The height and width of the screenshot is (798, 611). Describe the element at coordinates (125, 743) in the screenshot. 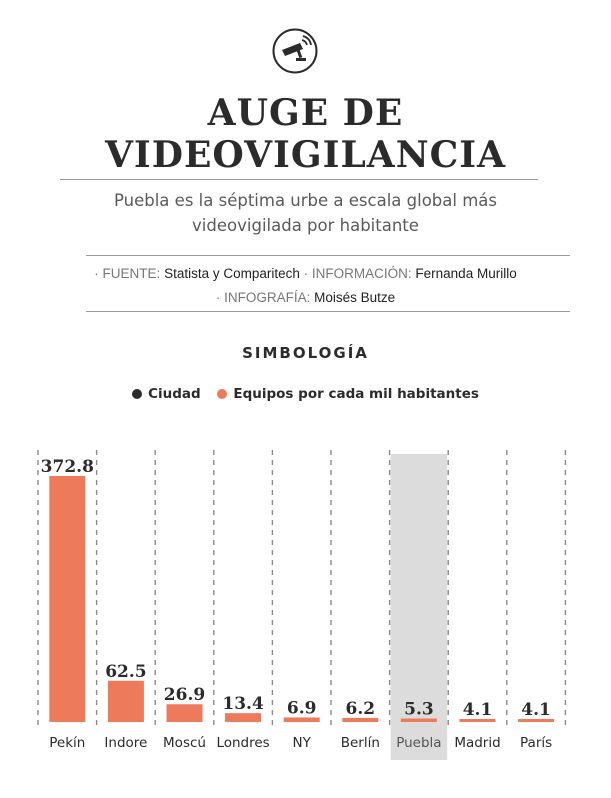

I see `category-label-1: Indore` at that location.